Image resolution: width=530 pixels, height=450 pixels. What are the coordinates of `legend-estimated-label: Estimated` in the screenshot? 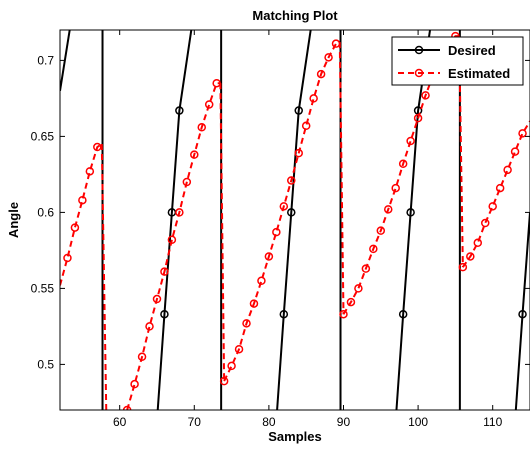 It's located at (479, 73).